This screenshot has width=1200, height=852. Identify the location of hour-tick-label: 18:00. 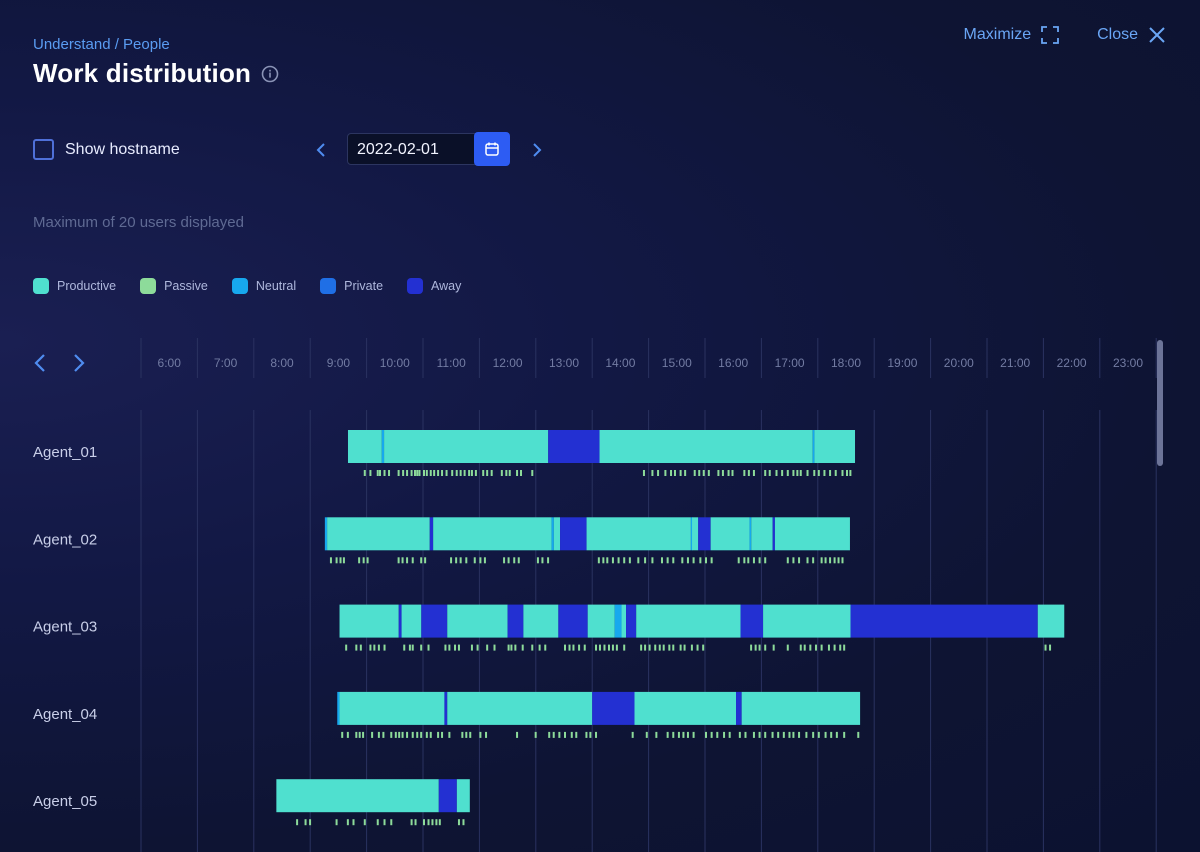
(846, 363).